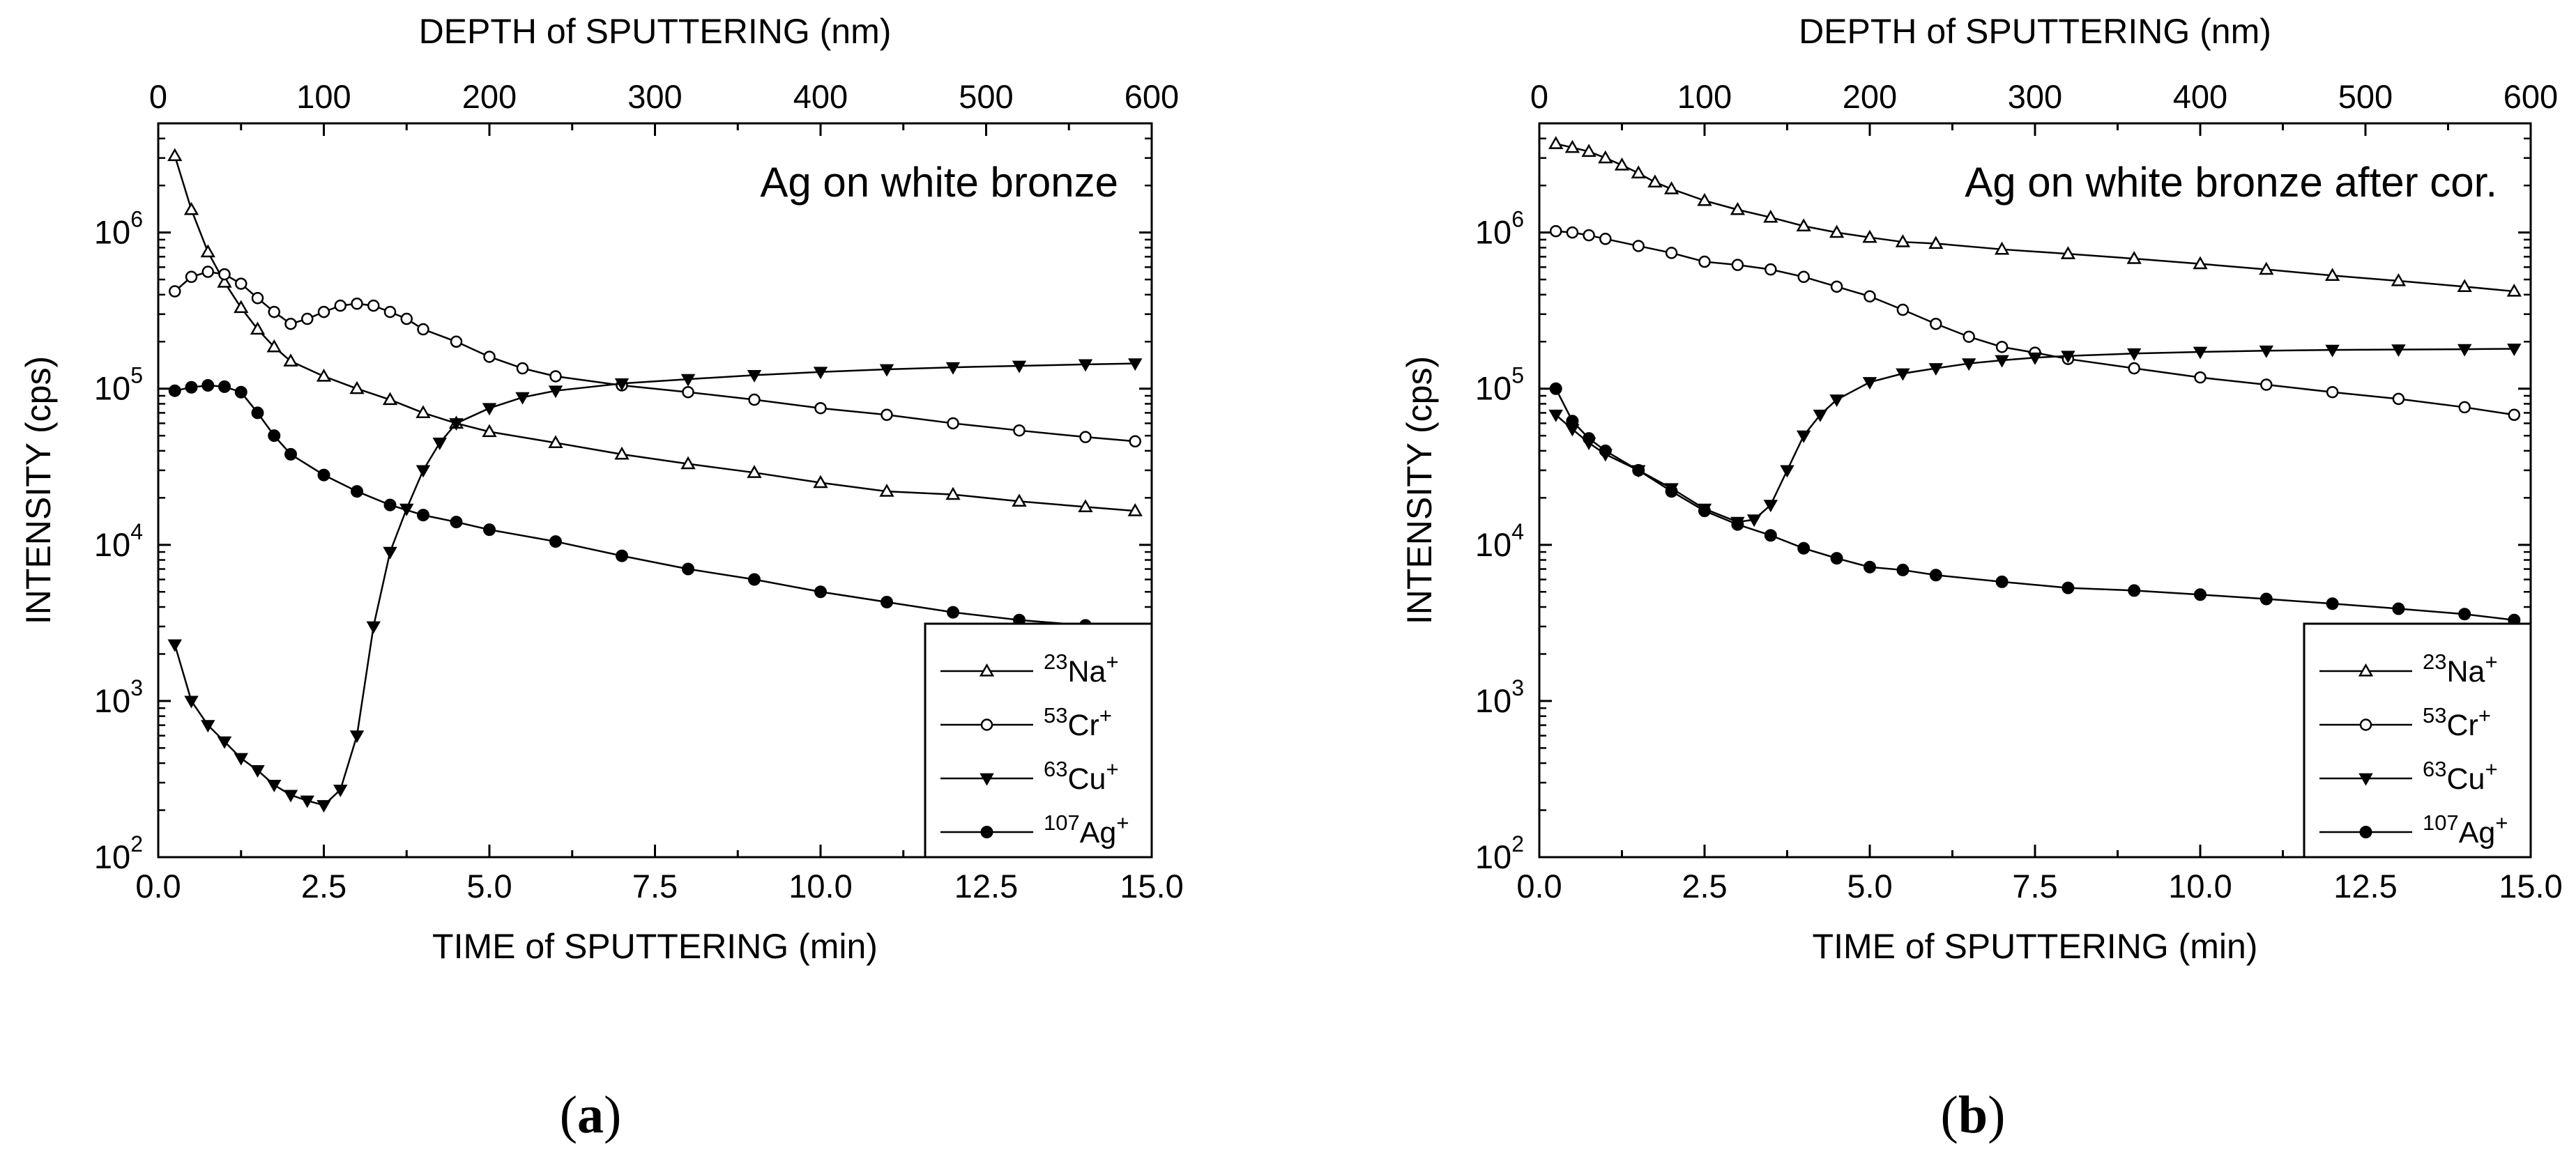 The image size is (2576, 1161). Describe the element at coordinates (119, 697) in the screenshot. I see `y-tick-label: 10³` at that location.